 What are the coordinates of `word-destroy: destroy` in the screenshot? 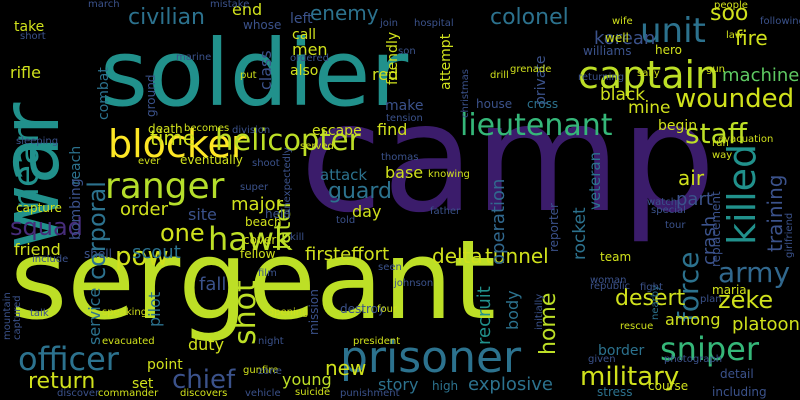 It's located at (362, 309).